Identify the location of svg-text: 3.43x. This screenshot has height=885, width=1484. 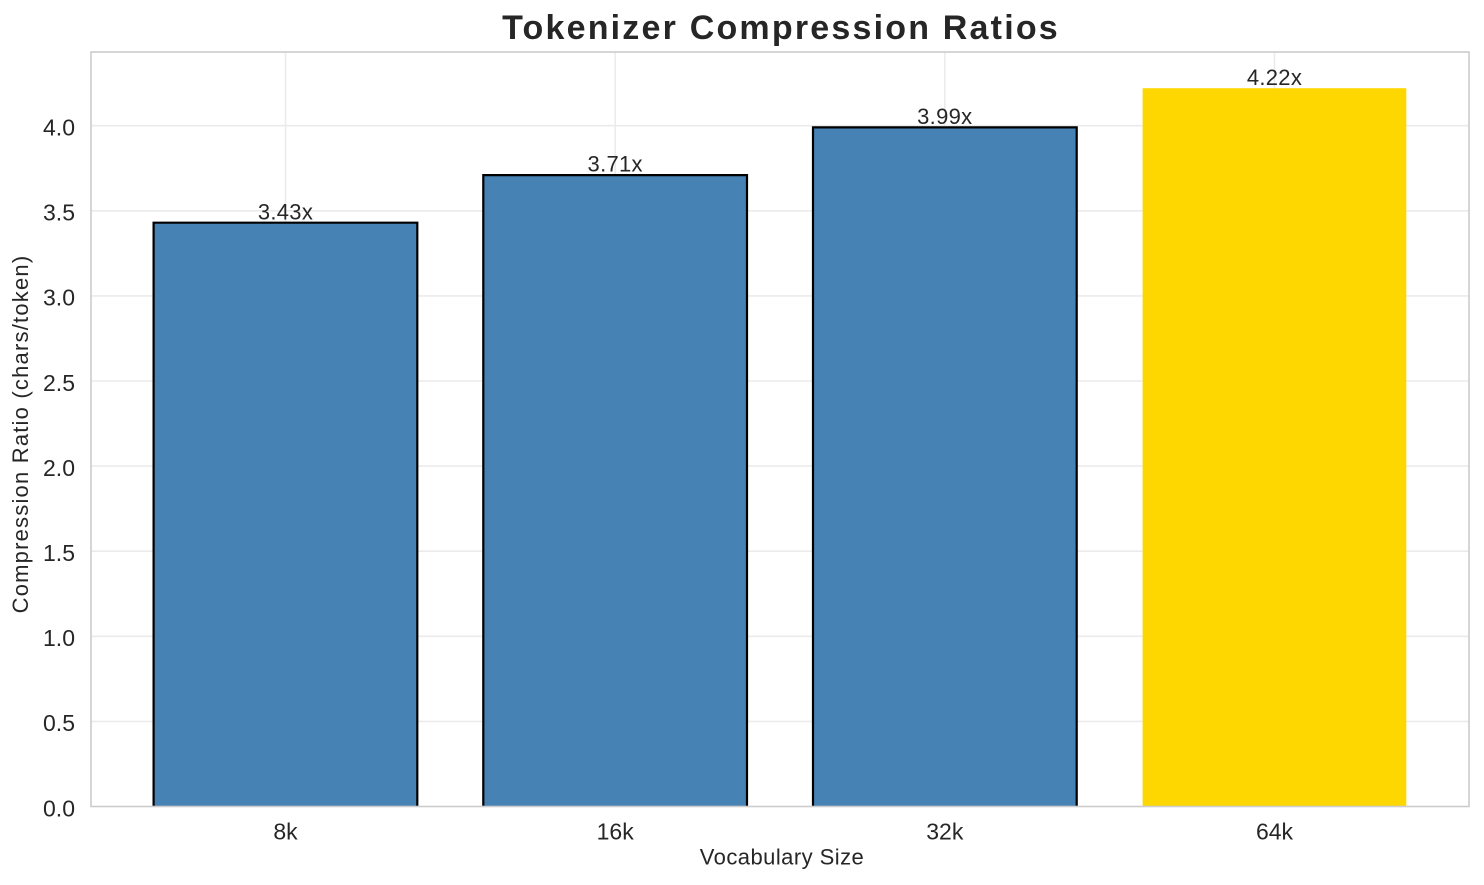
(285, 211).